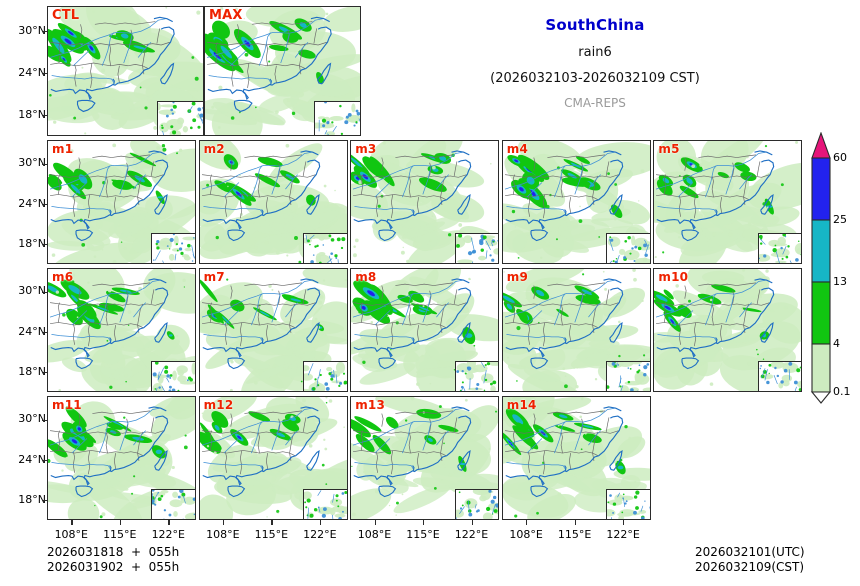 The image size is (860, 586). I want to click on panel-label-m10: m10, so click(673, 277).